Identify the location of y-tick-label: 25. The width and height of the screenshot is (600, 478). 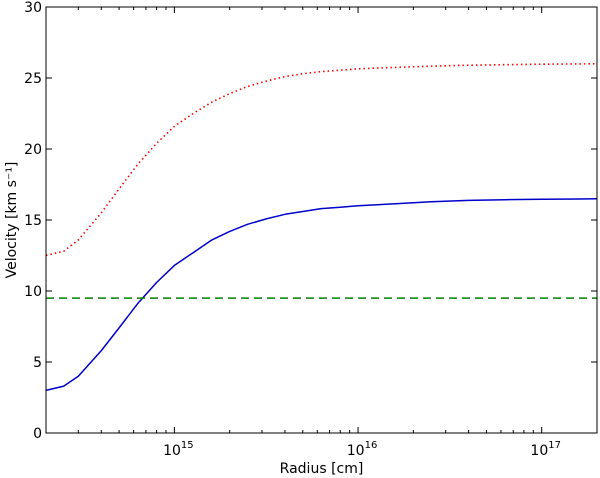
(33, 79).